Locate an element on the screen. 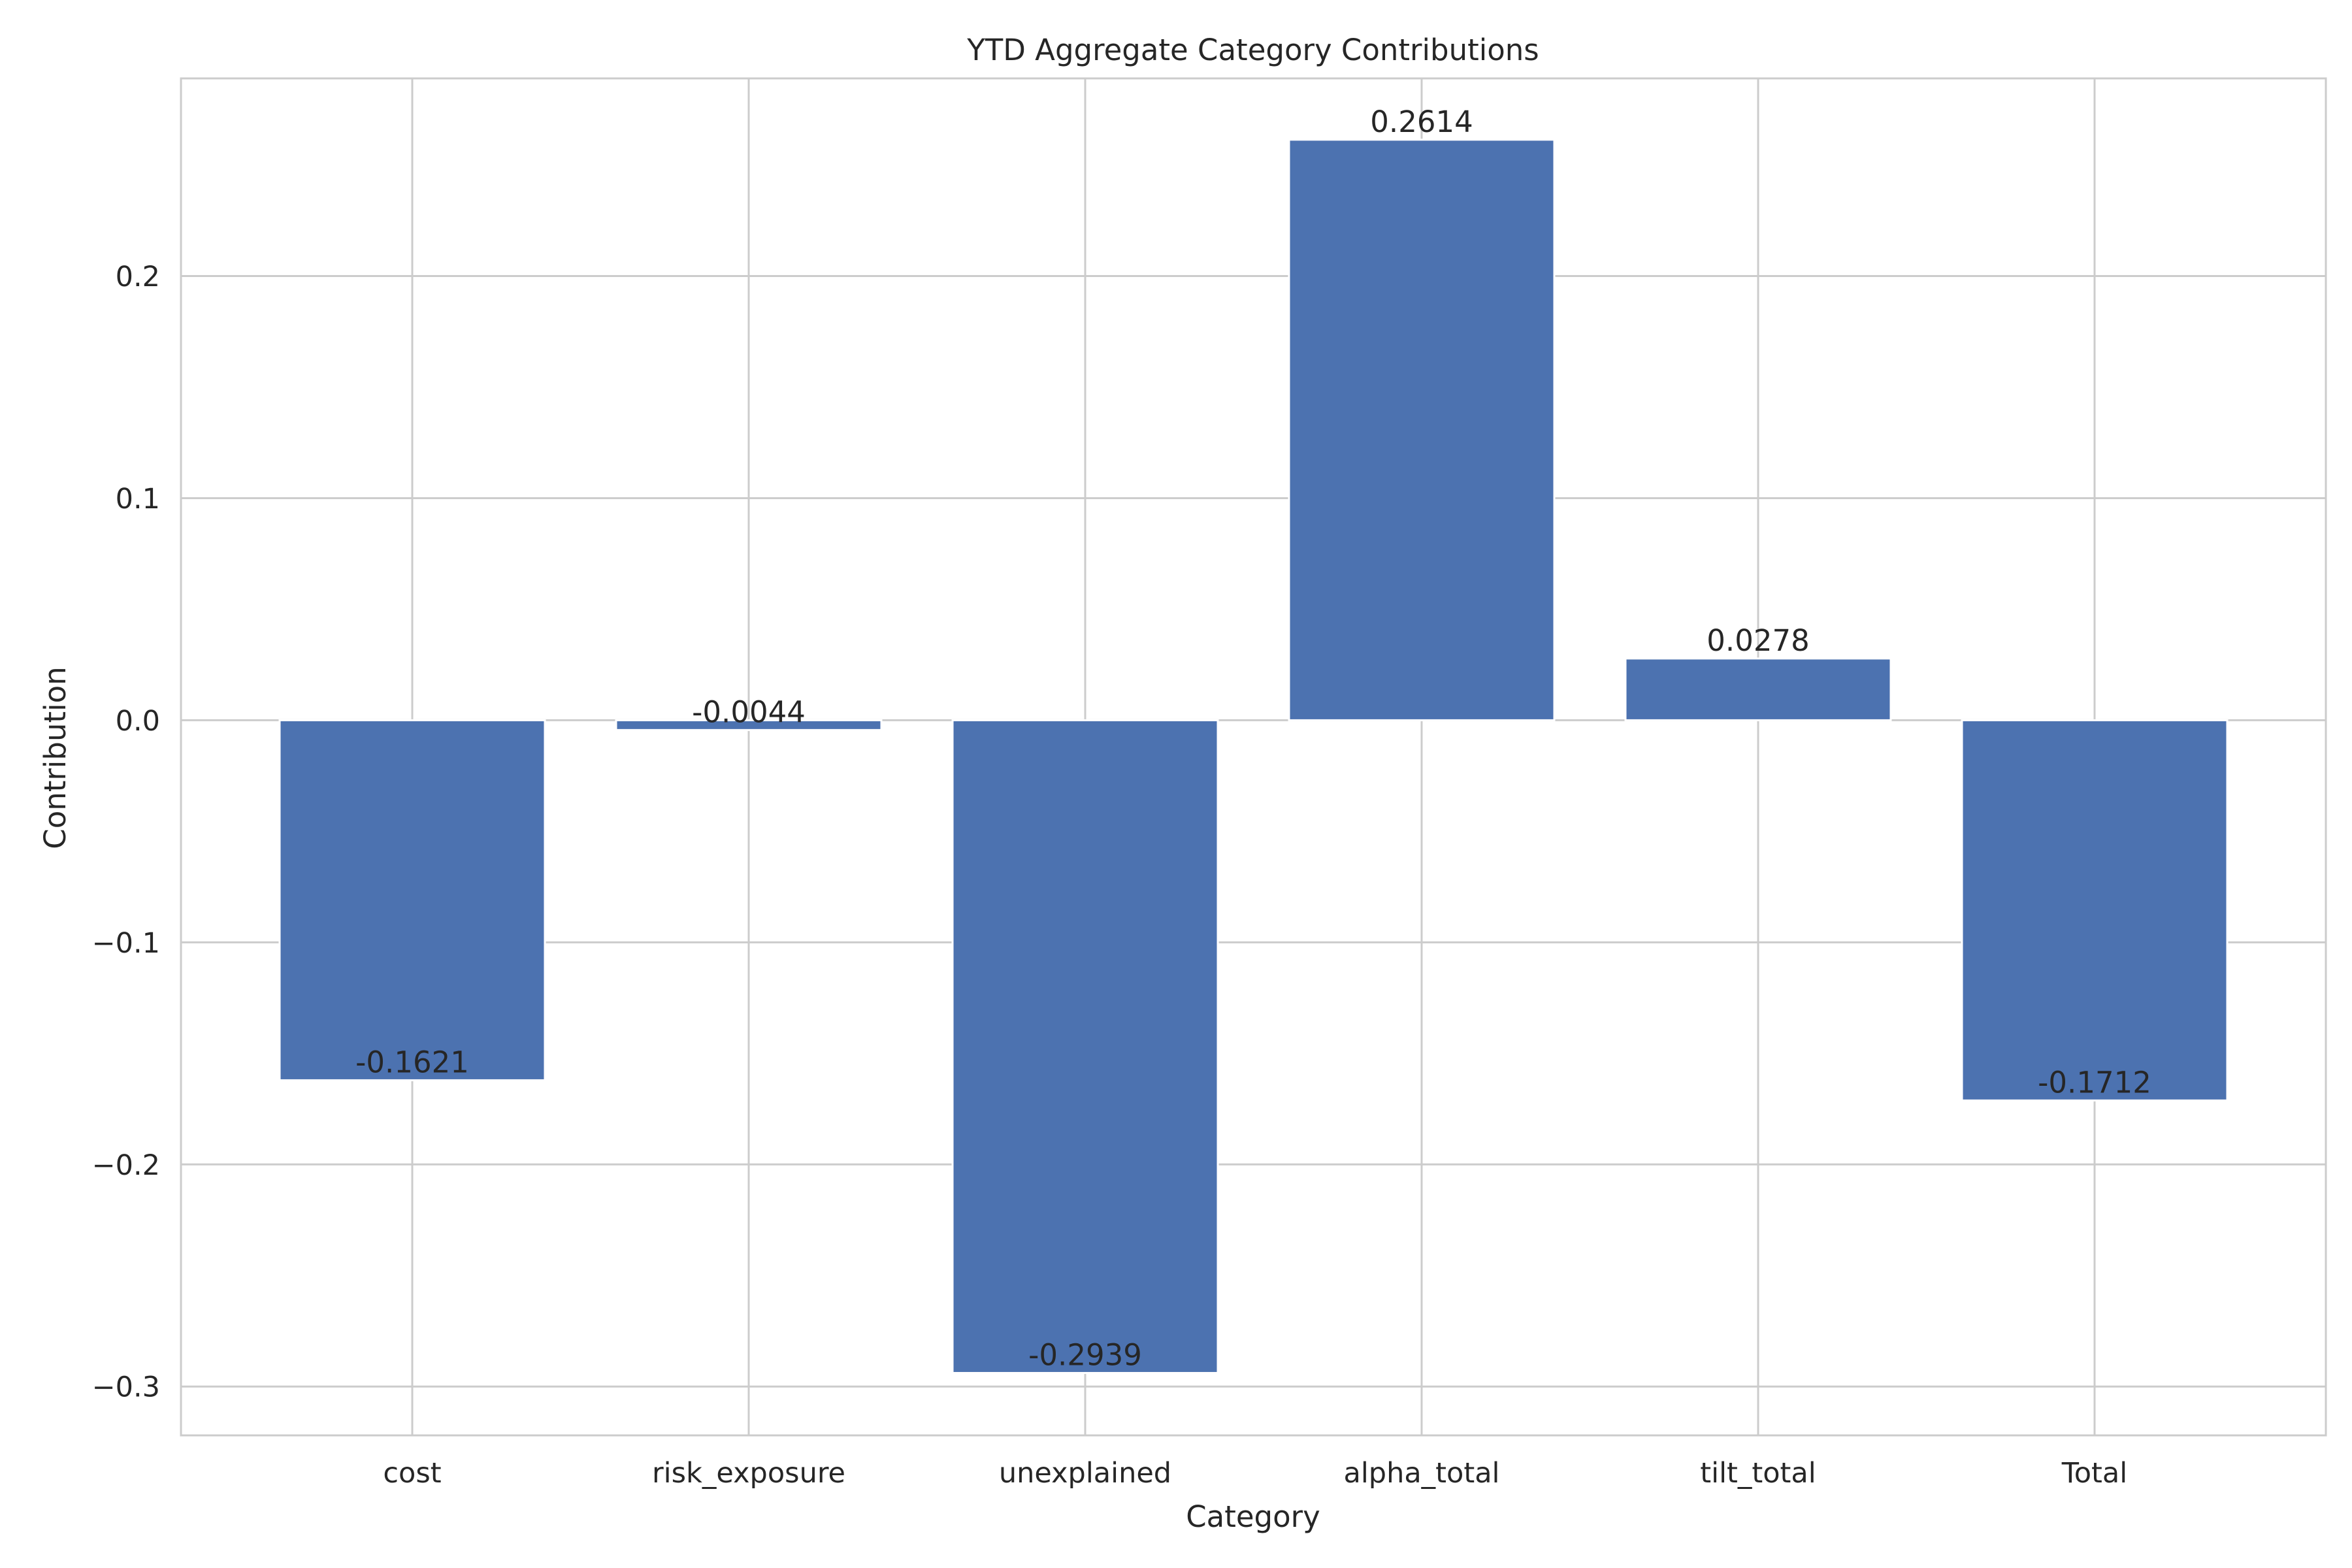 The width and height of the screenshot is (2352, 1568). x-axis-label: Category is located at coordinates (1253, 1516).